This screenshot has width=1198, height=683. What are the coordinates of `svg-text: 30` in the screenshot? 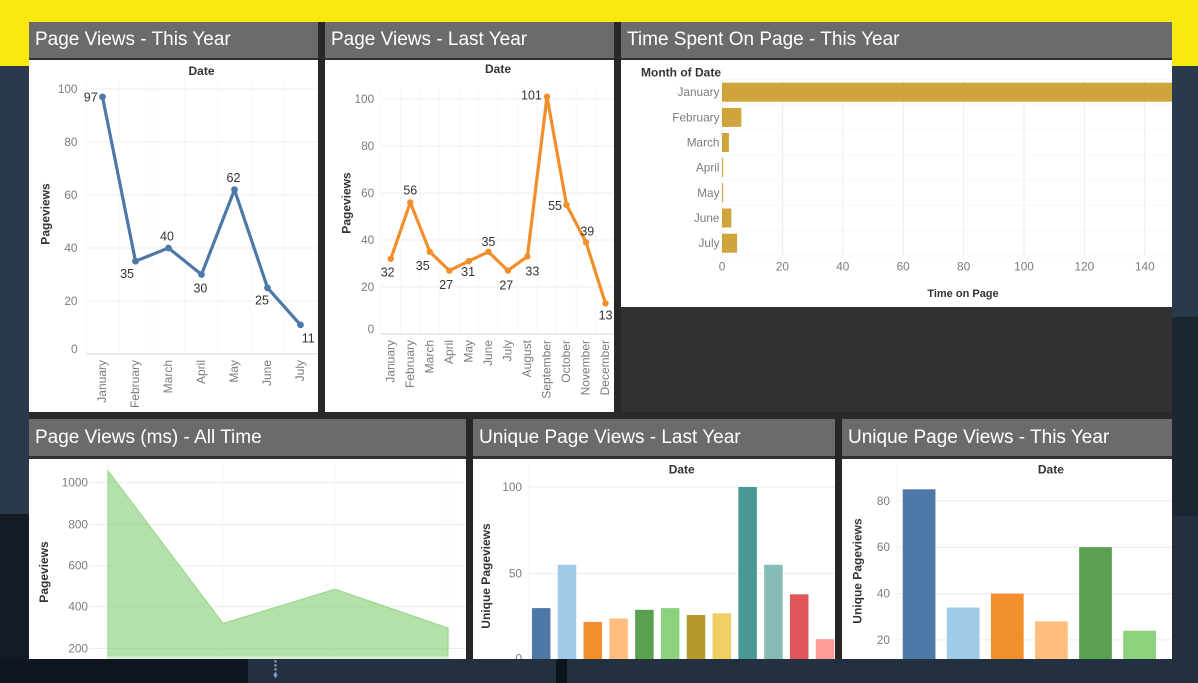 It's located at (200, 289).